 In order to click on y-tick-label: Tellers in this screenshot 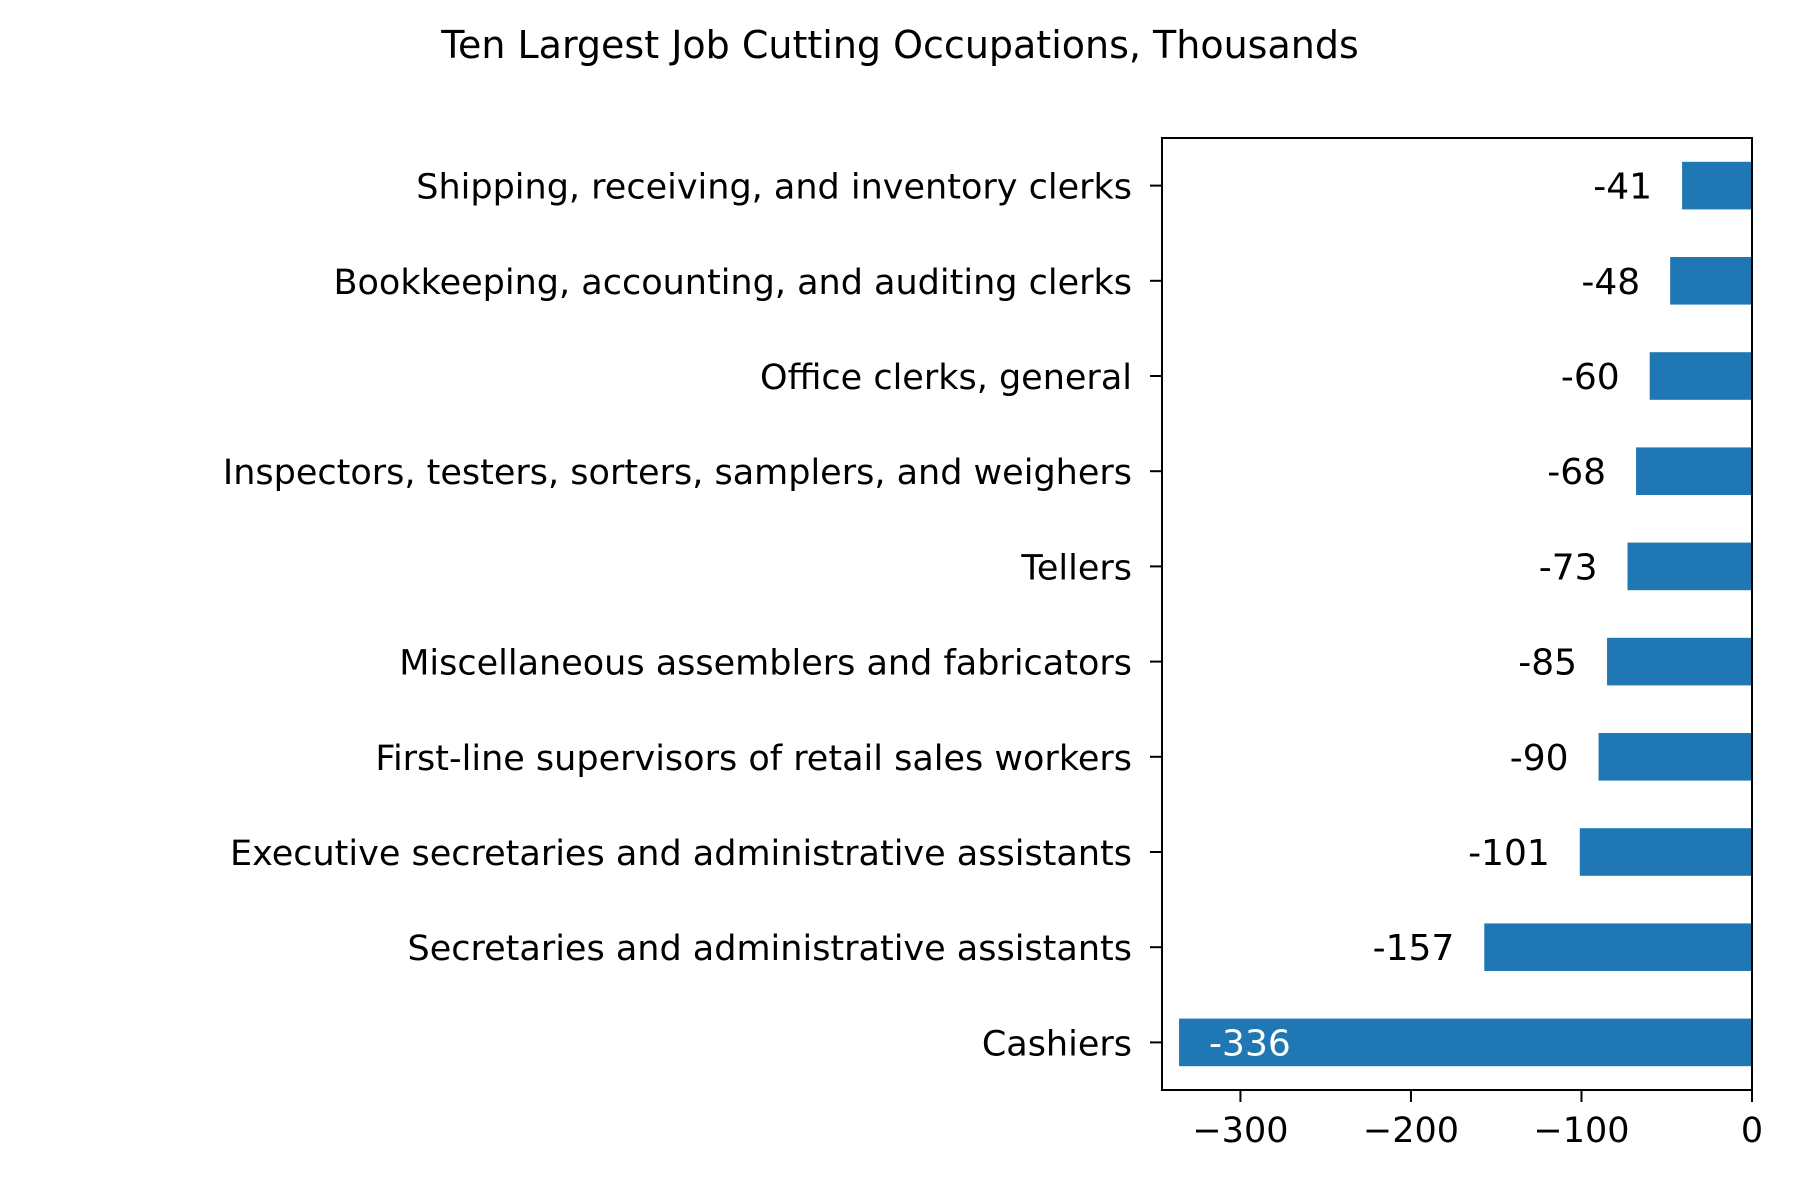, I will do `click(1076, 568)`.